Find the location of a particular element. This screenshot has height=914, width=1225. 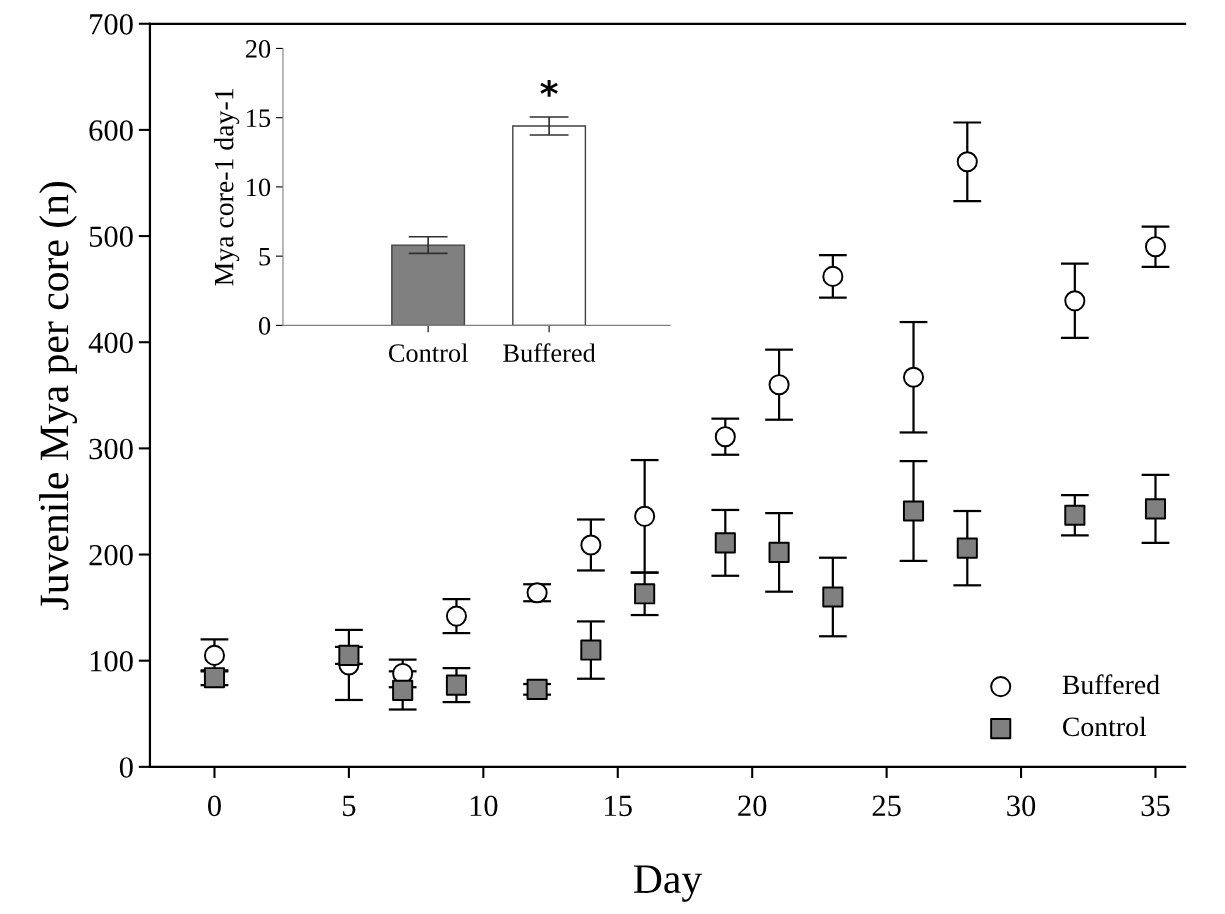

legend-label: Buffered is located at coordinates (1111, 684).